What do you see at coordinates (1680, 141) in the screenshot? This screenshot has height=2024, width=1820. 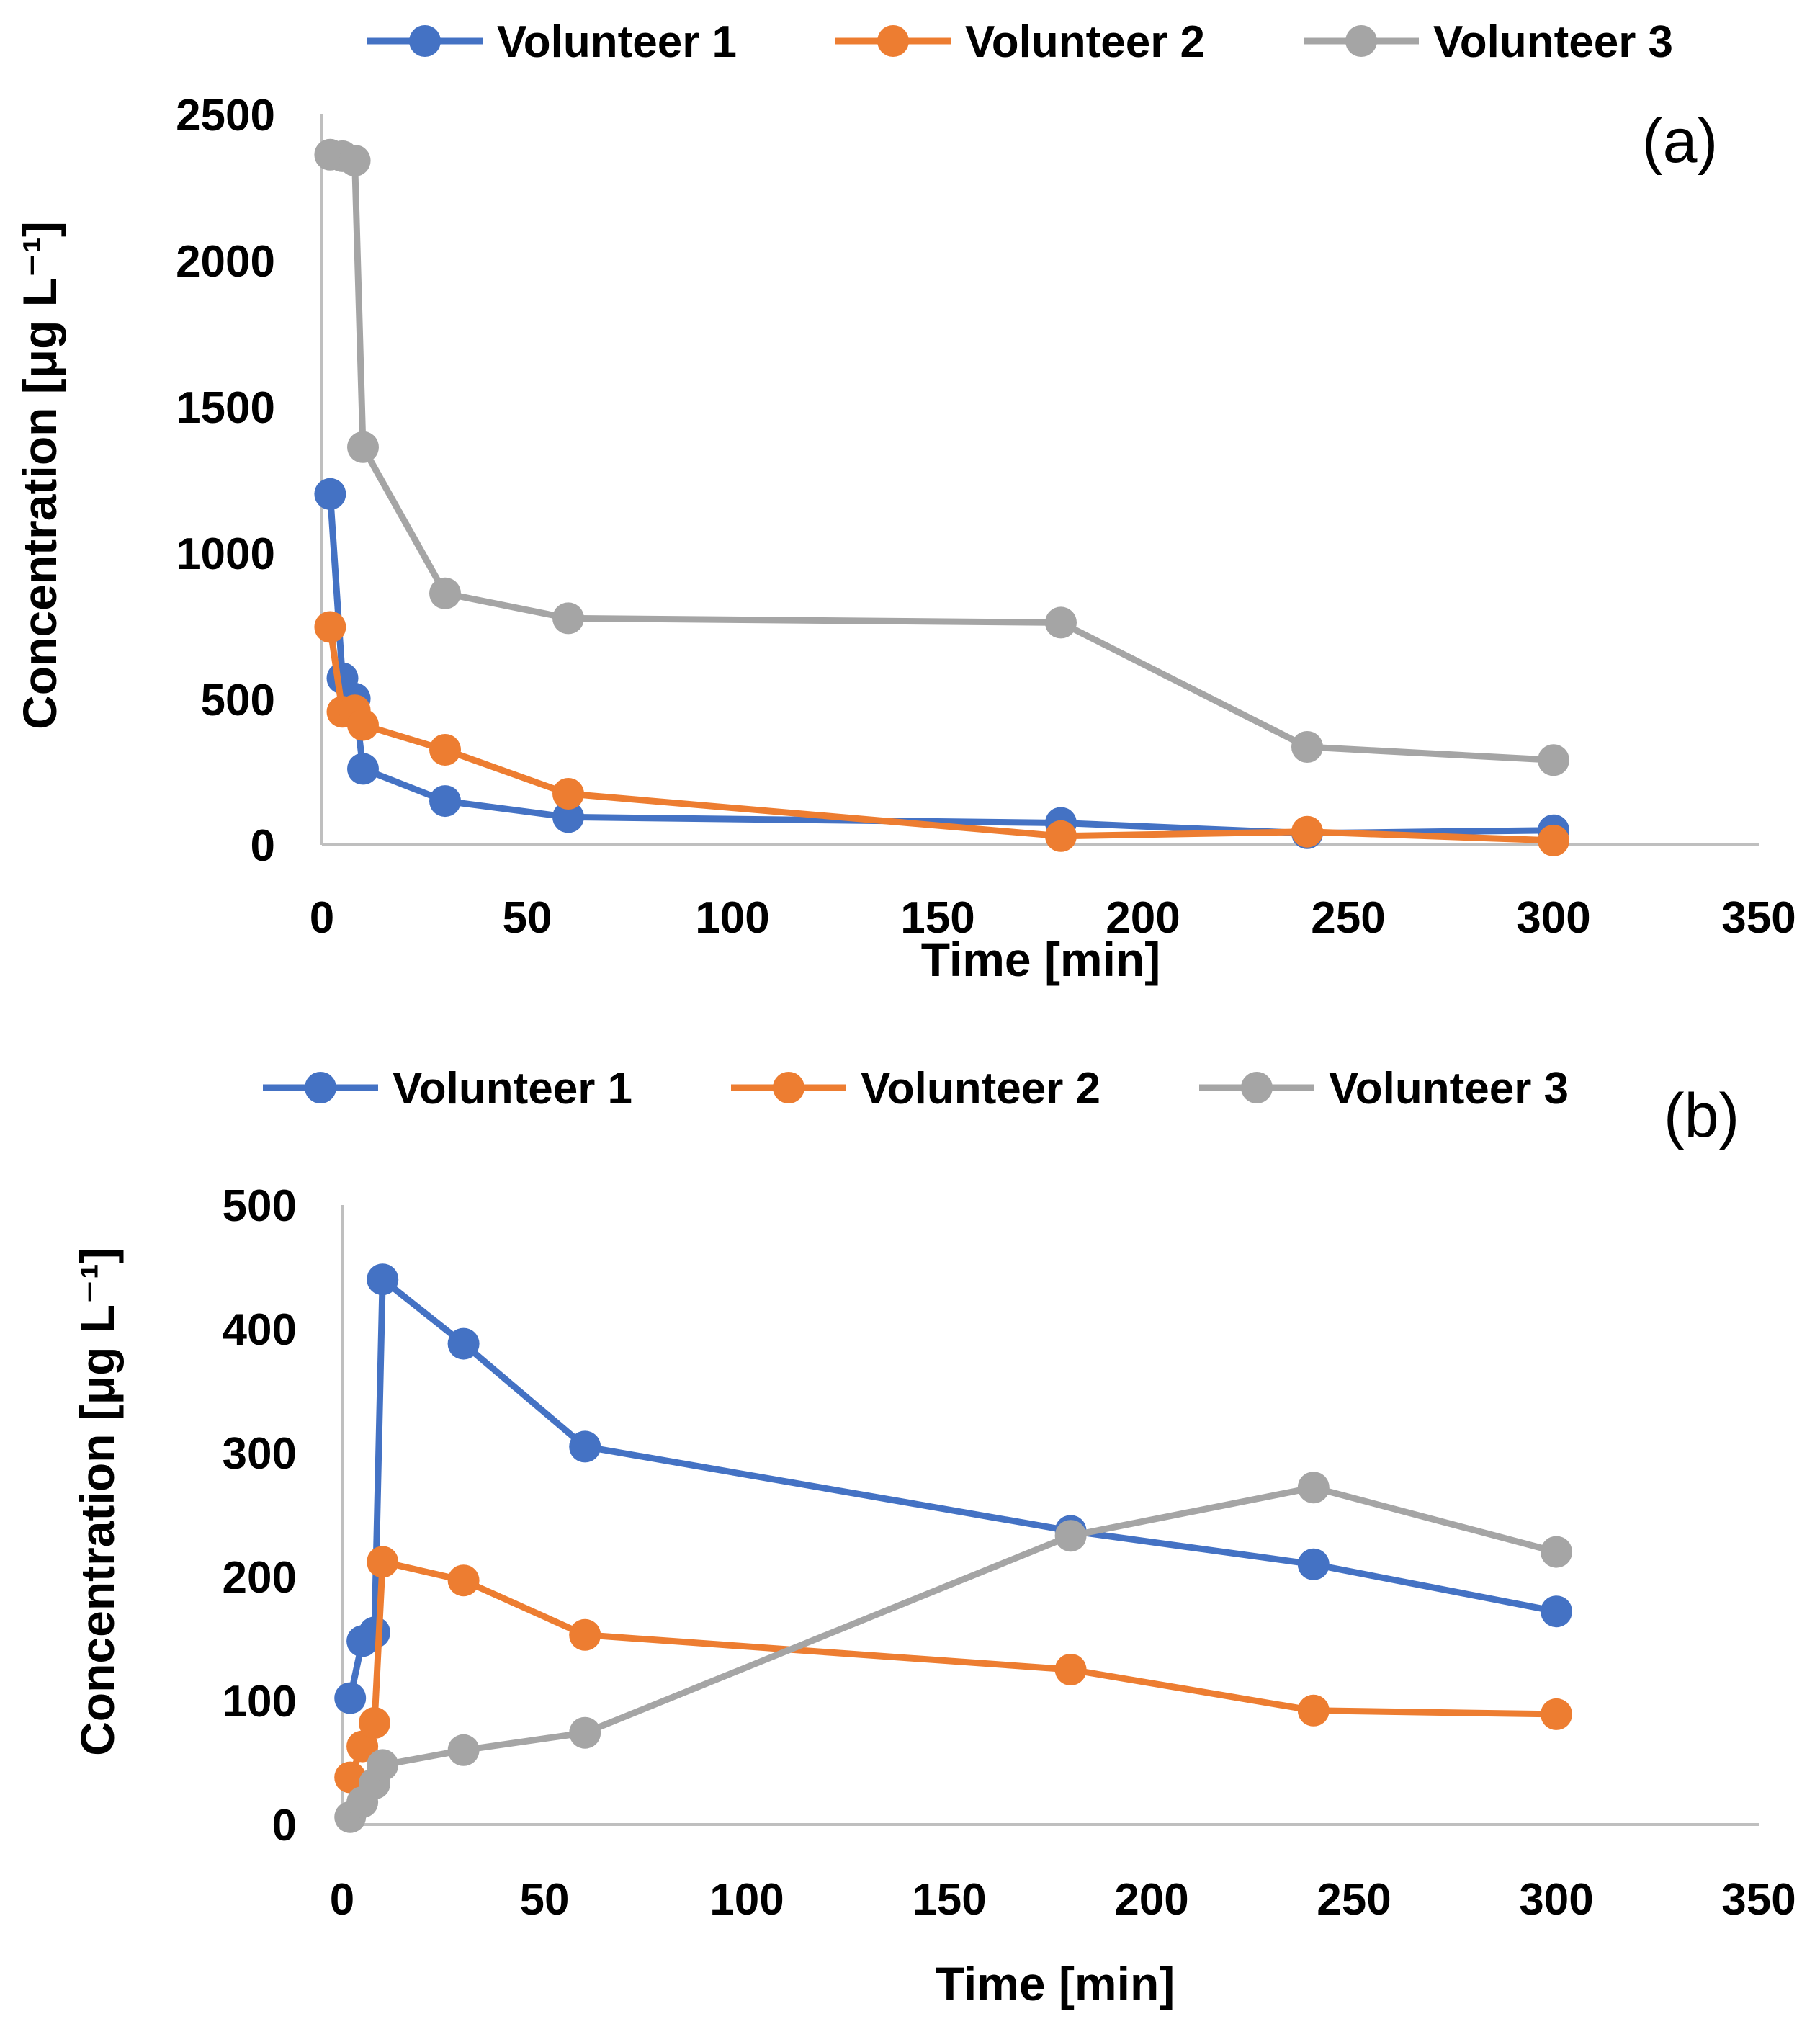 I see `chart-a-panel-label: (a)` at bounding box center [1680, 141].